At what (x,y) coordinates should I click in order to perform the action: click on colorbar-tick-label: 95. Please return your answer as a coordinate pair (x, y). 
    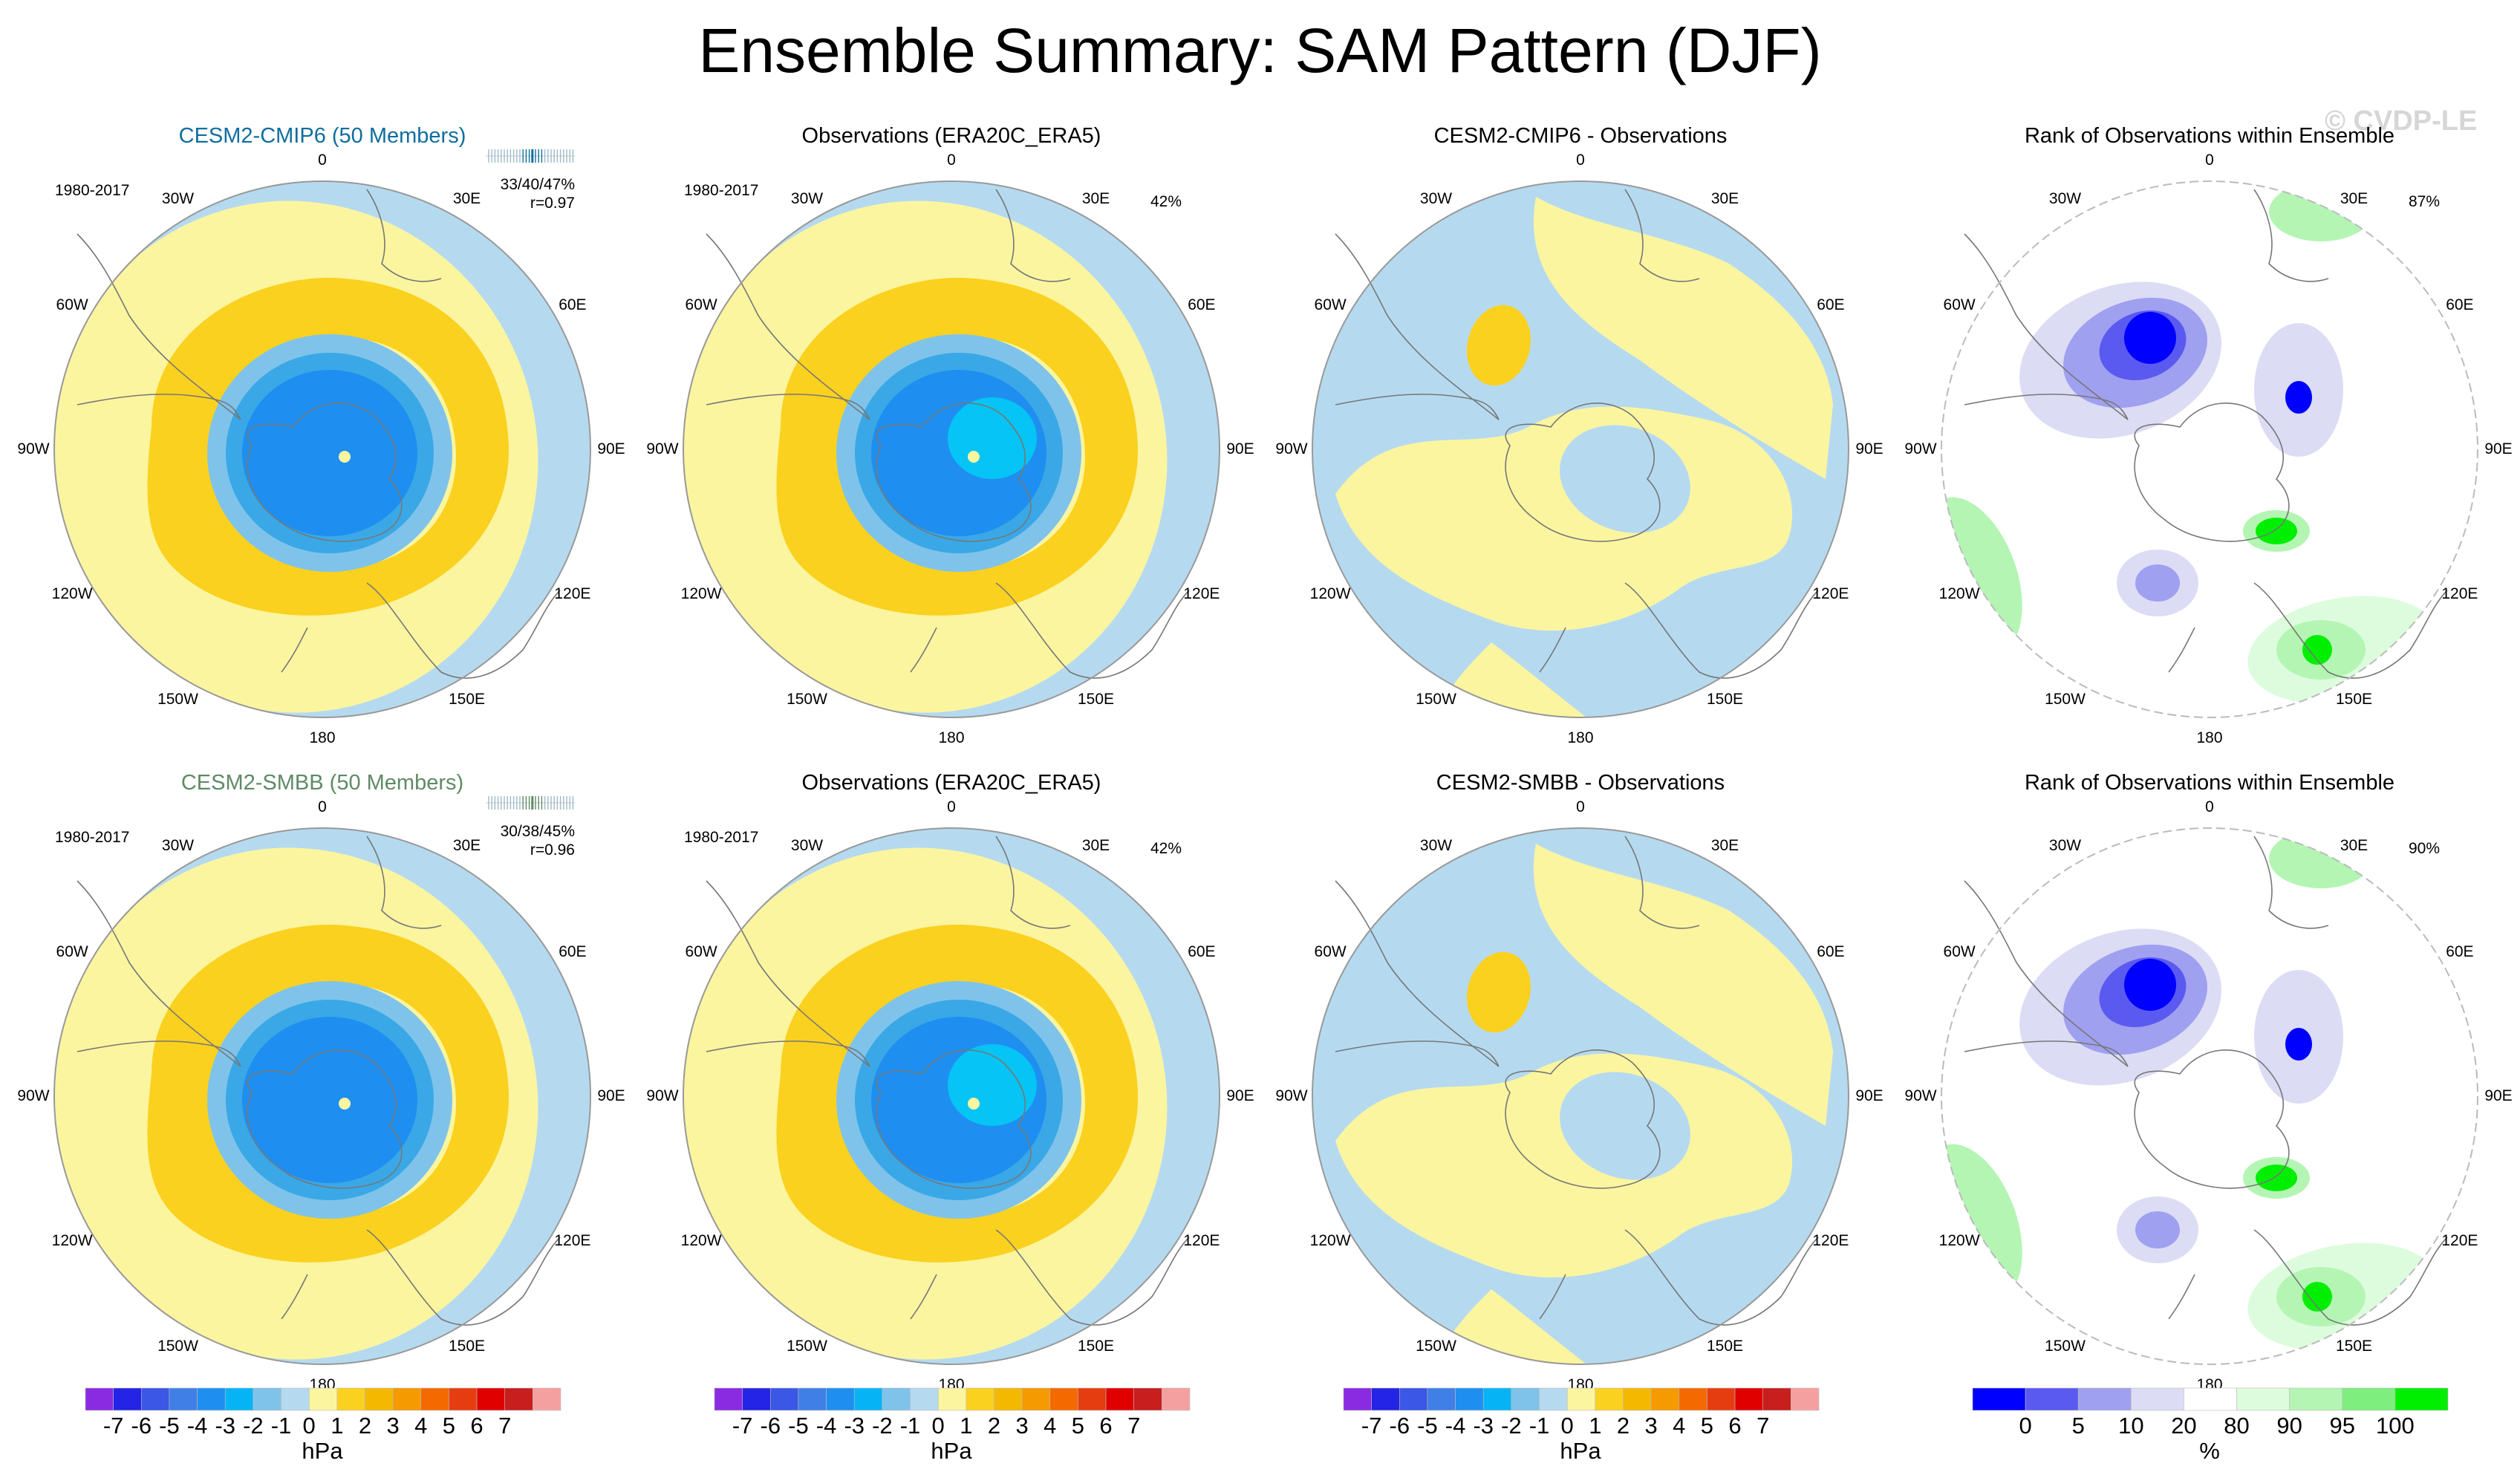
    Looking at the image, I should click on (2343, 1426).